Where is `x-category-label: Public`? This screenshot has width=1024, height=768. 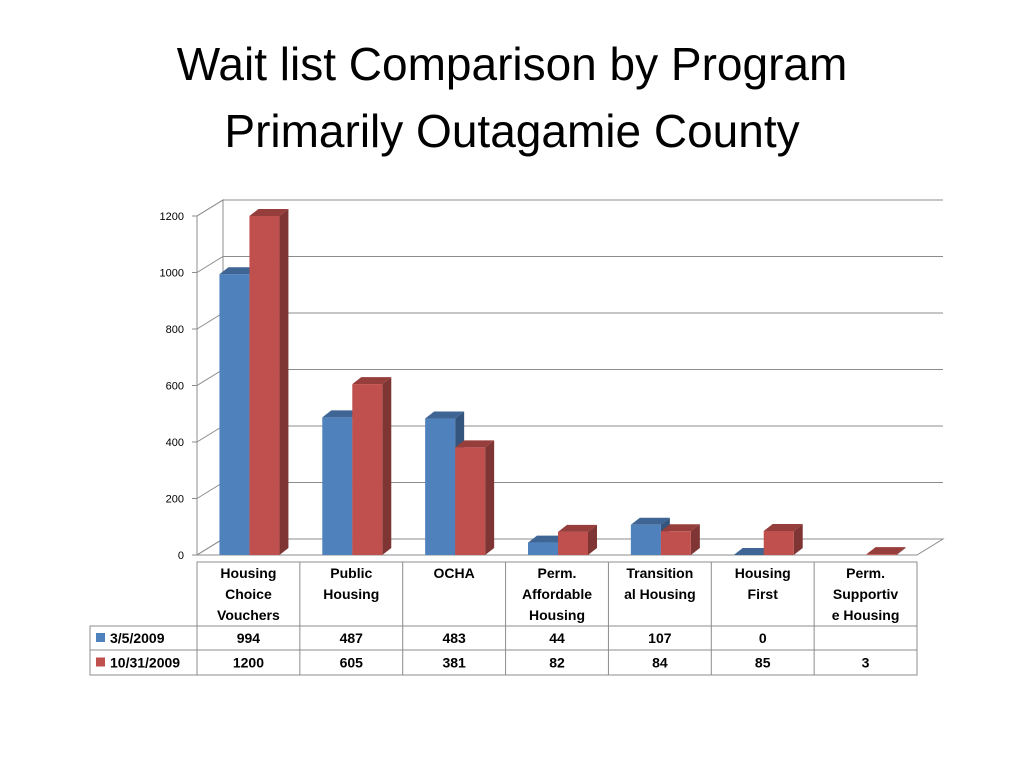 x-category-label: Public is located at coordinates (351, 573).